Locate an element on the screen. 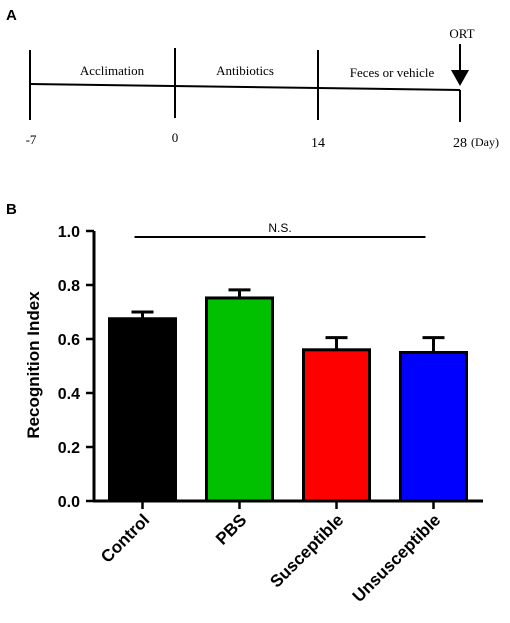 The height and width of the screenshot is (623, 510). y-axis-title: Recognition Index is located at coordinates (33, 365).